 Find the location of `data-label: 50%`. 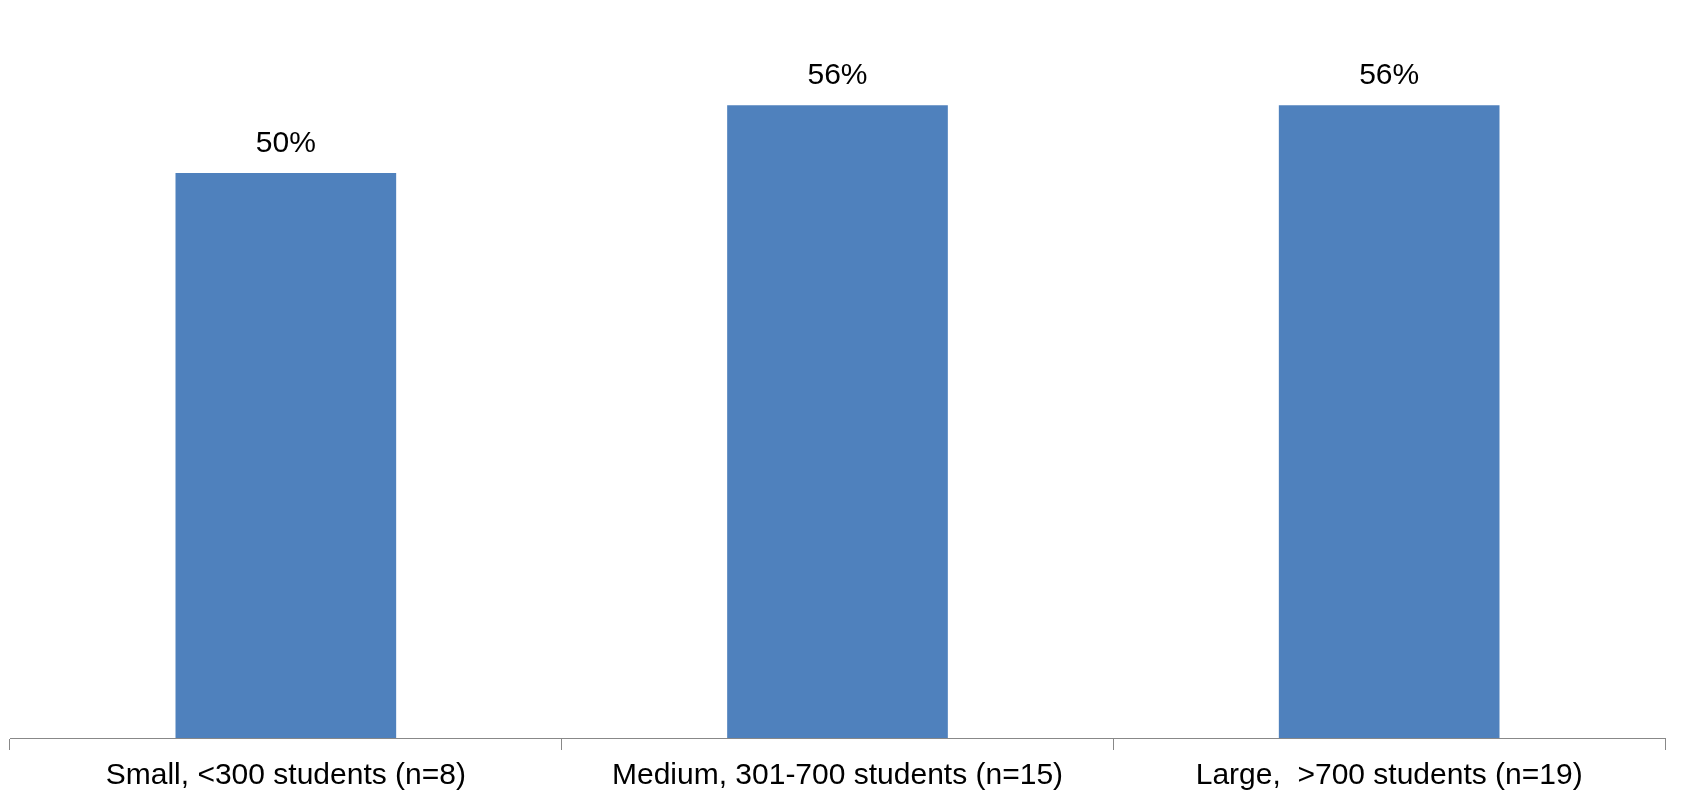

data-label: 50% is located at coordinates (285, 142).